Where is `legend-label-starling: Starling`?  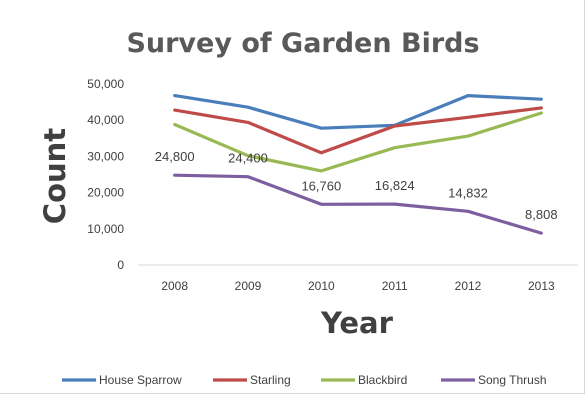
legend-label-starling: Starling is located at coordinates (270, 380).